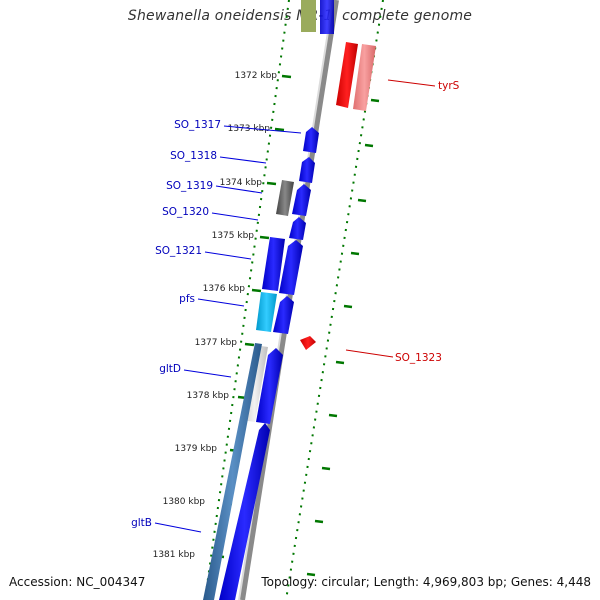 The height and width of the screenshot is (600, 600). What do you see at coordinates (221, 302) in the screenshot?
I see `label-line-pfs` at bounding box center [221, 302].